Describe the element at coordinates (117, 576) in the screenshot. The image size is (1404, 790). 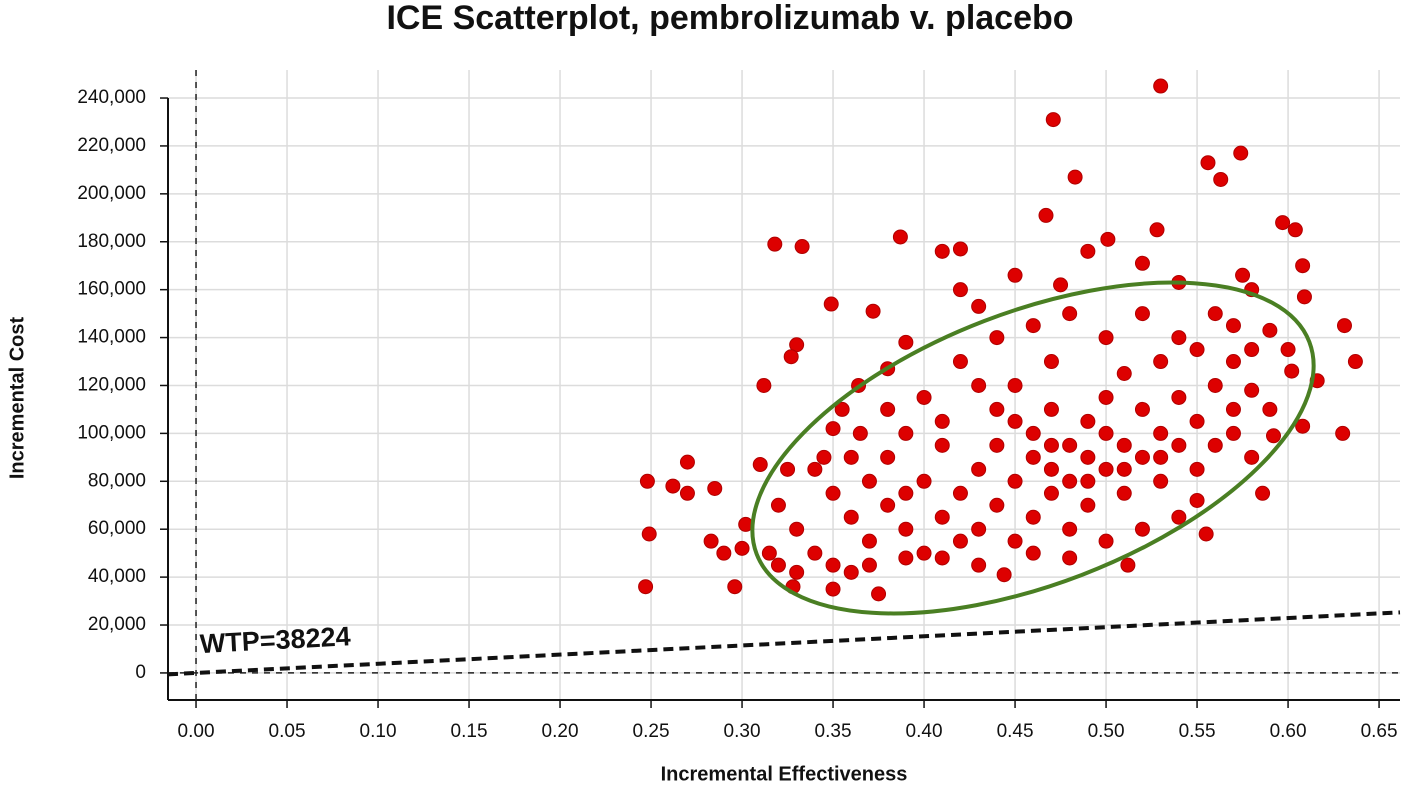
I see `y-tick-label: 40,000` at that location.